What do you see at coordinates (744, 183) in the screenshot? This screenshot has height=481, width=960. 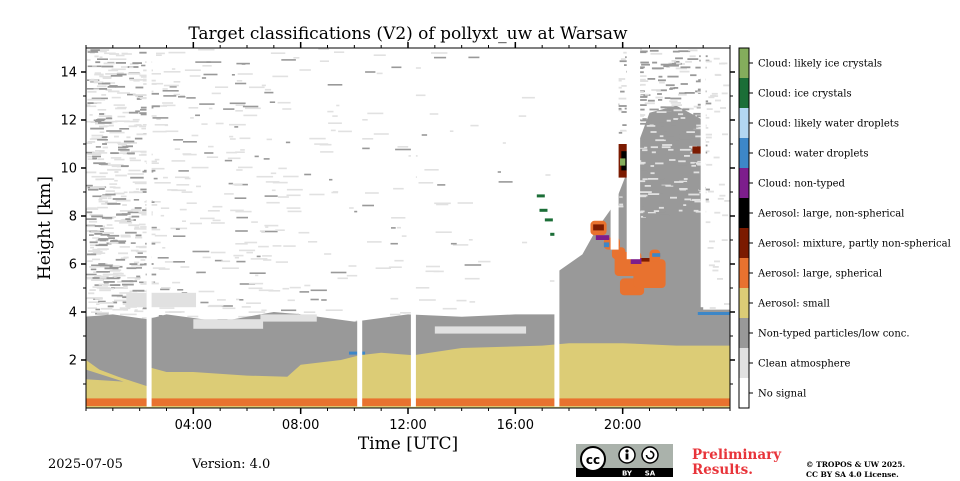 I see `colorbar-swatch` at bounding box center [744, 183].